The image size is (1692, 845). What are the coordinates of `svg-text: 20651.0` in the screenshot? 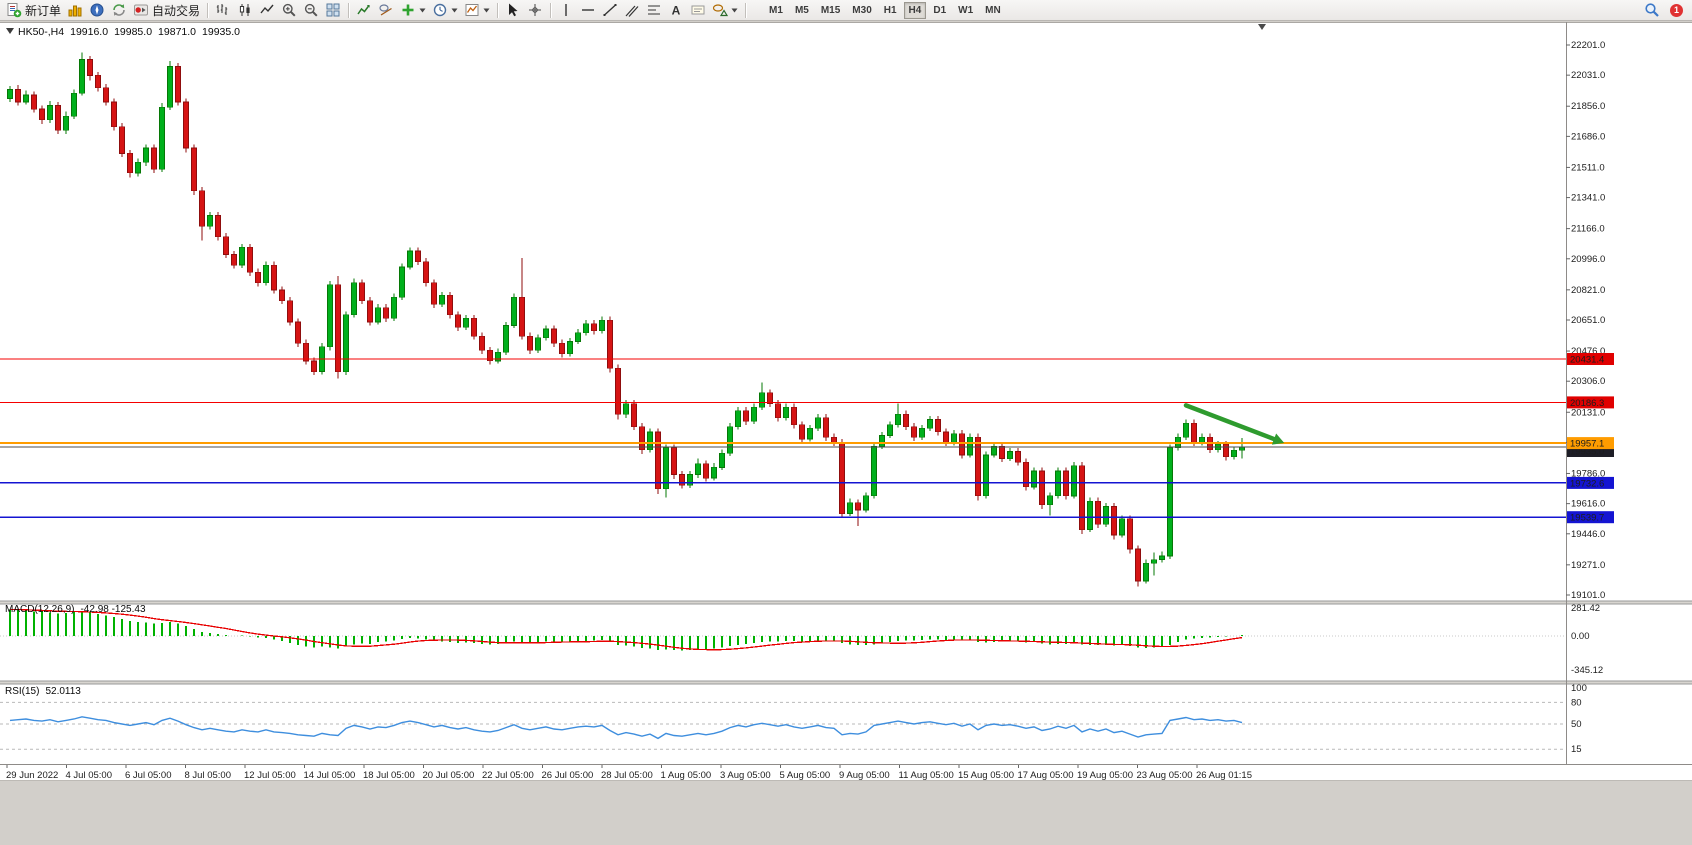 It's located at (1588, 320).